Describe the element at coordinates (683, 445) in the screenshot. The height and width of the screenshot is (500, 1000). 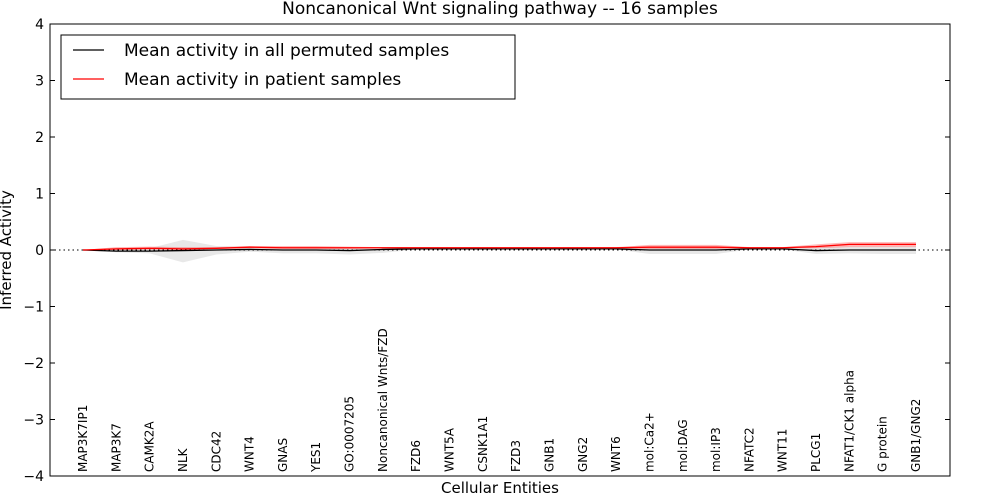
I see `category-label: mol:DAG` at that location.